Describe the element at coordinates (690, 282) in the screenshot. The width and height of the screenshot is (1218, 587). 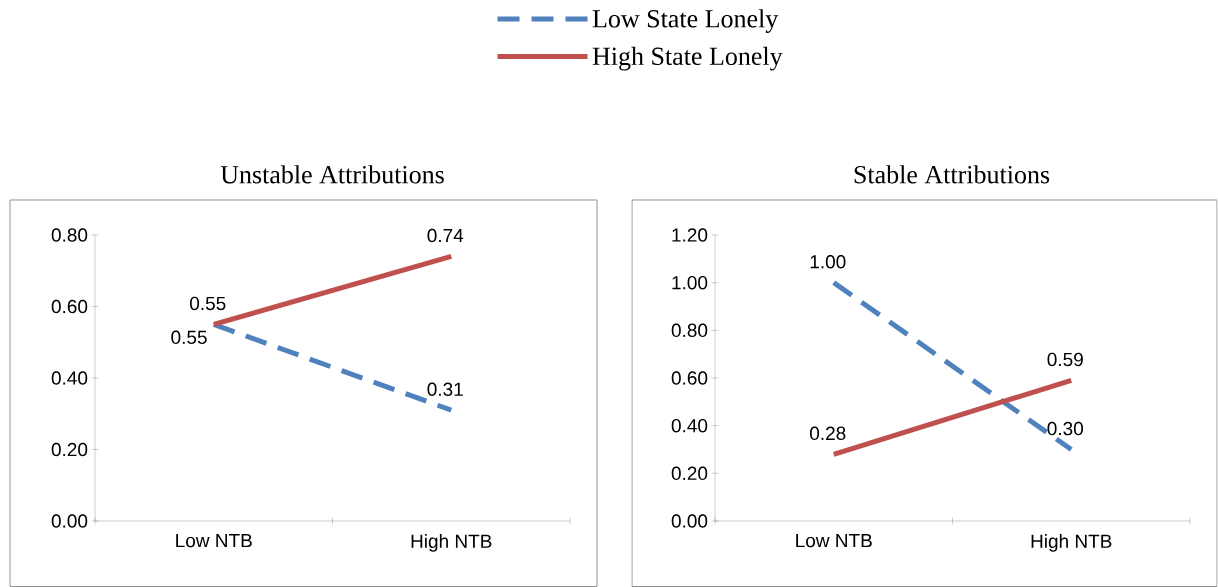
I see `y-tick-label: 1.00` at that location.